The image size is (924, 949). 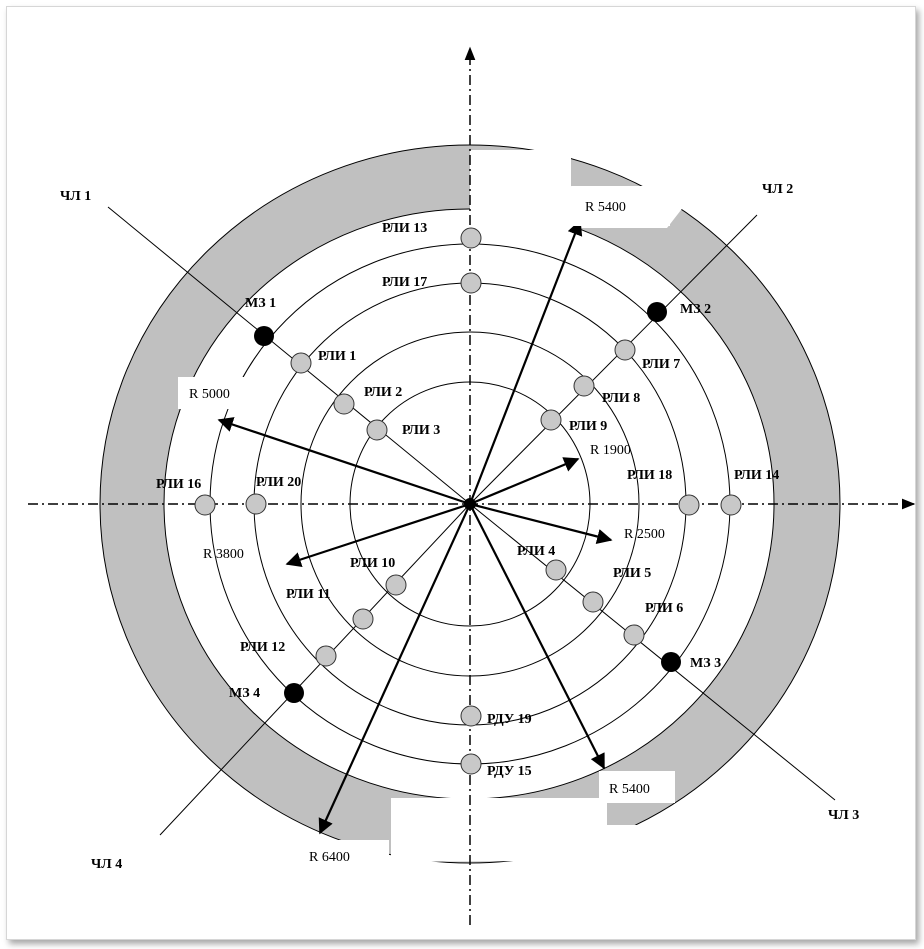 What do you see at coordinates (536, 551) in the screenshot?
I see `label-rli4: РЛИ 4` at bounding box center [536, 551].